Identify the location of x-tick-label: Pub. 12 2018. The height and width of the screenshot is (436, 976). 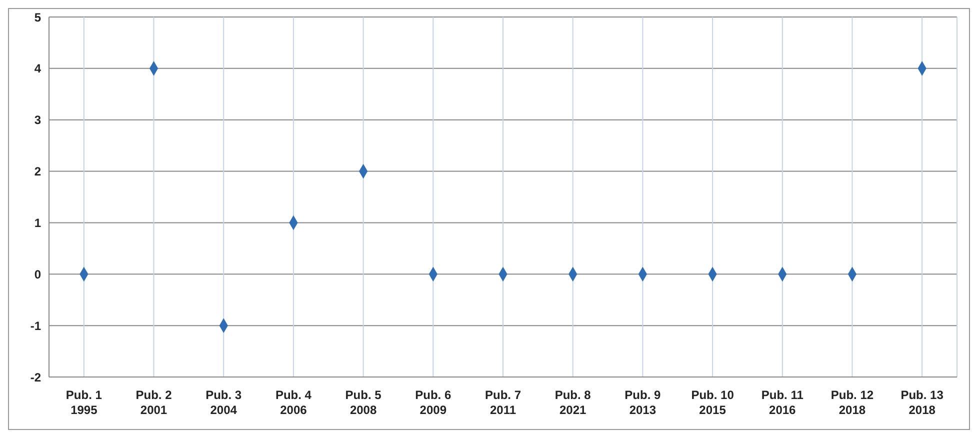
(852, 402).